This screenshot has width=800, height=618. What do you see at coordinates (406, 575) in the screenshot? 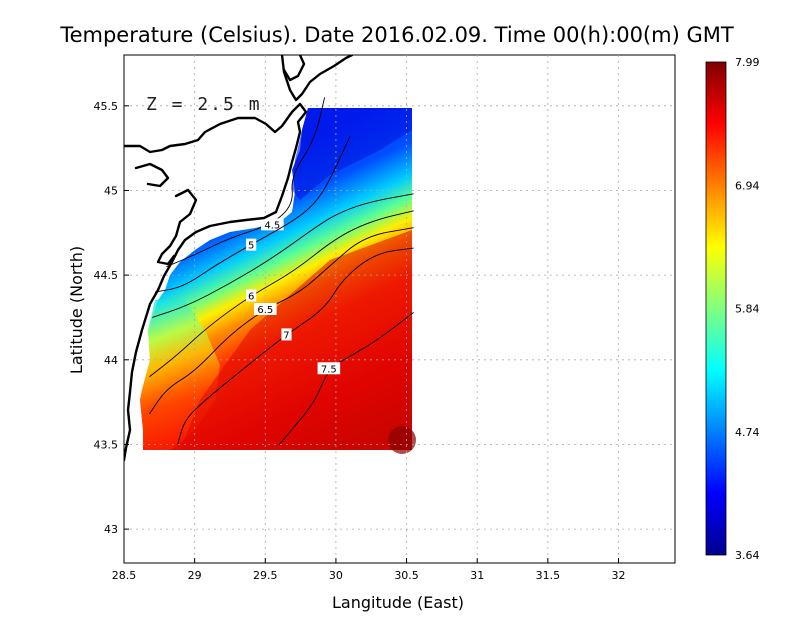
I see `x-tick-label: 30.5` at bounding box center [406, 575].